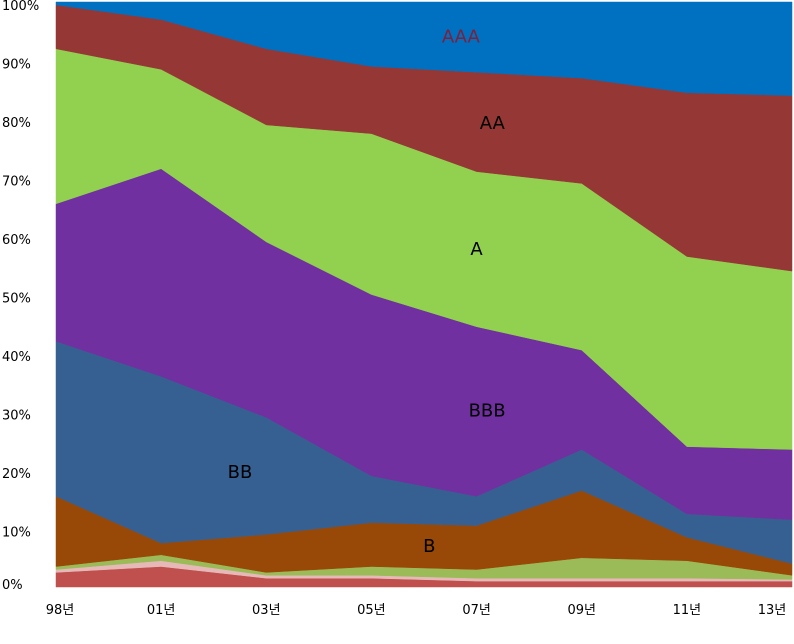 The height and width of the screenshot is (644, 794). Describe the element at coordinates (424, 48) in the screenshot. I see `area-aaa` at that location.